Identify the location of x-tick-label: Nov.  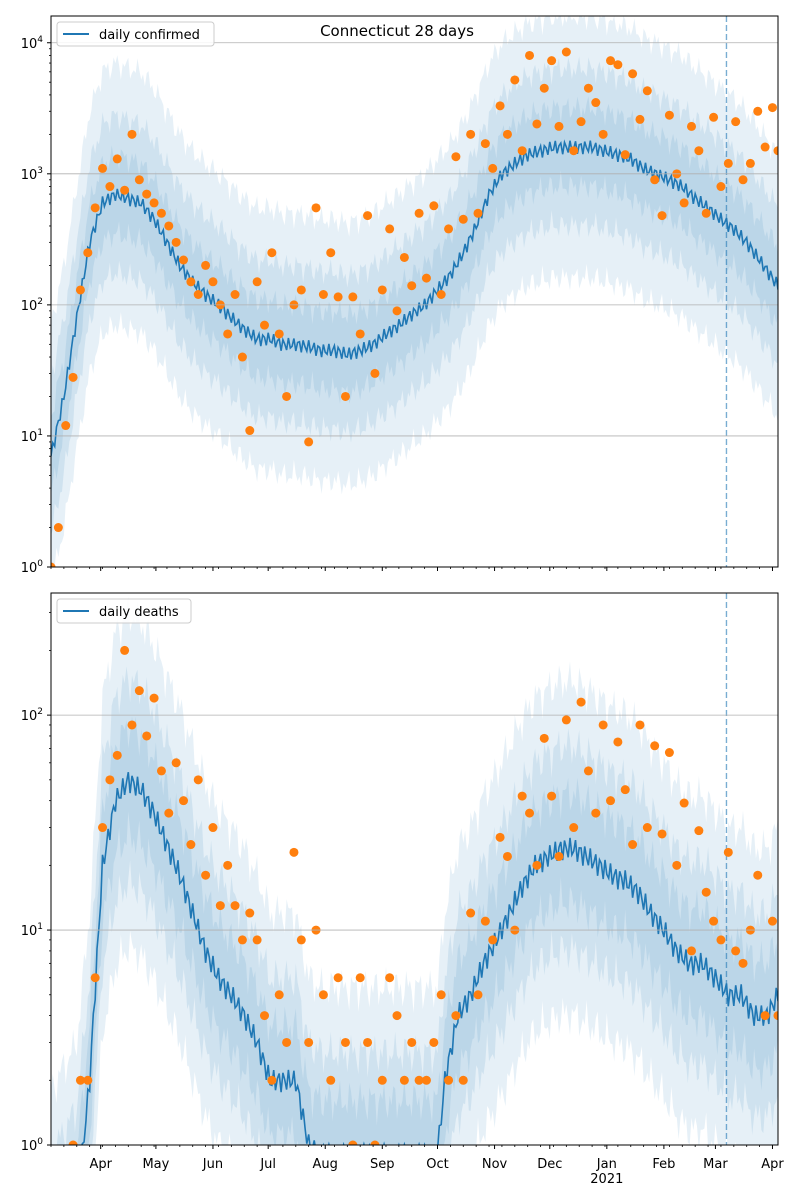
(495, 1164).